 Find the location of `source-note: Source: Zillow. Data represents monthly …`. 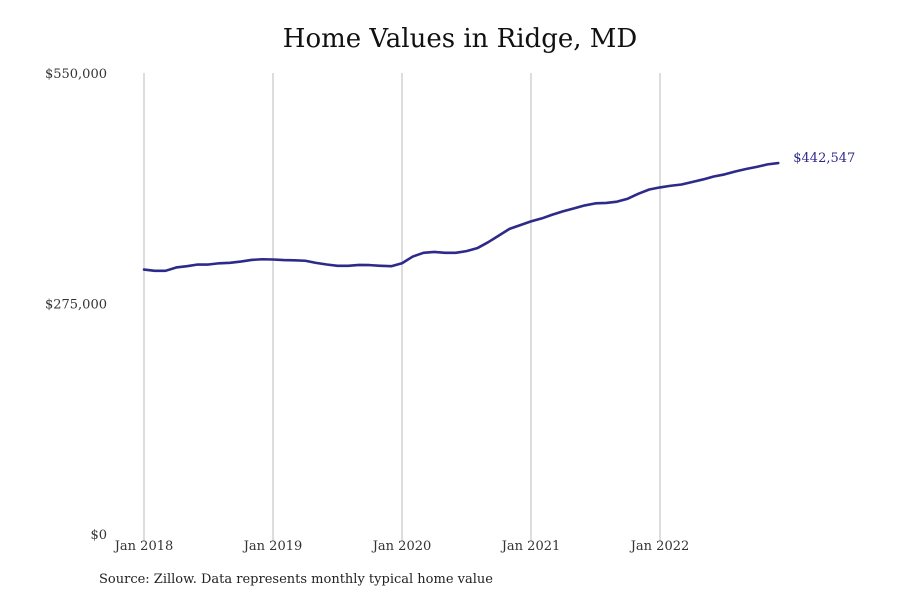

source-note: Source: Zillow. Data represents monthly … is located at coordinates (296, 579).